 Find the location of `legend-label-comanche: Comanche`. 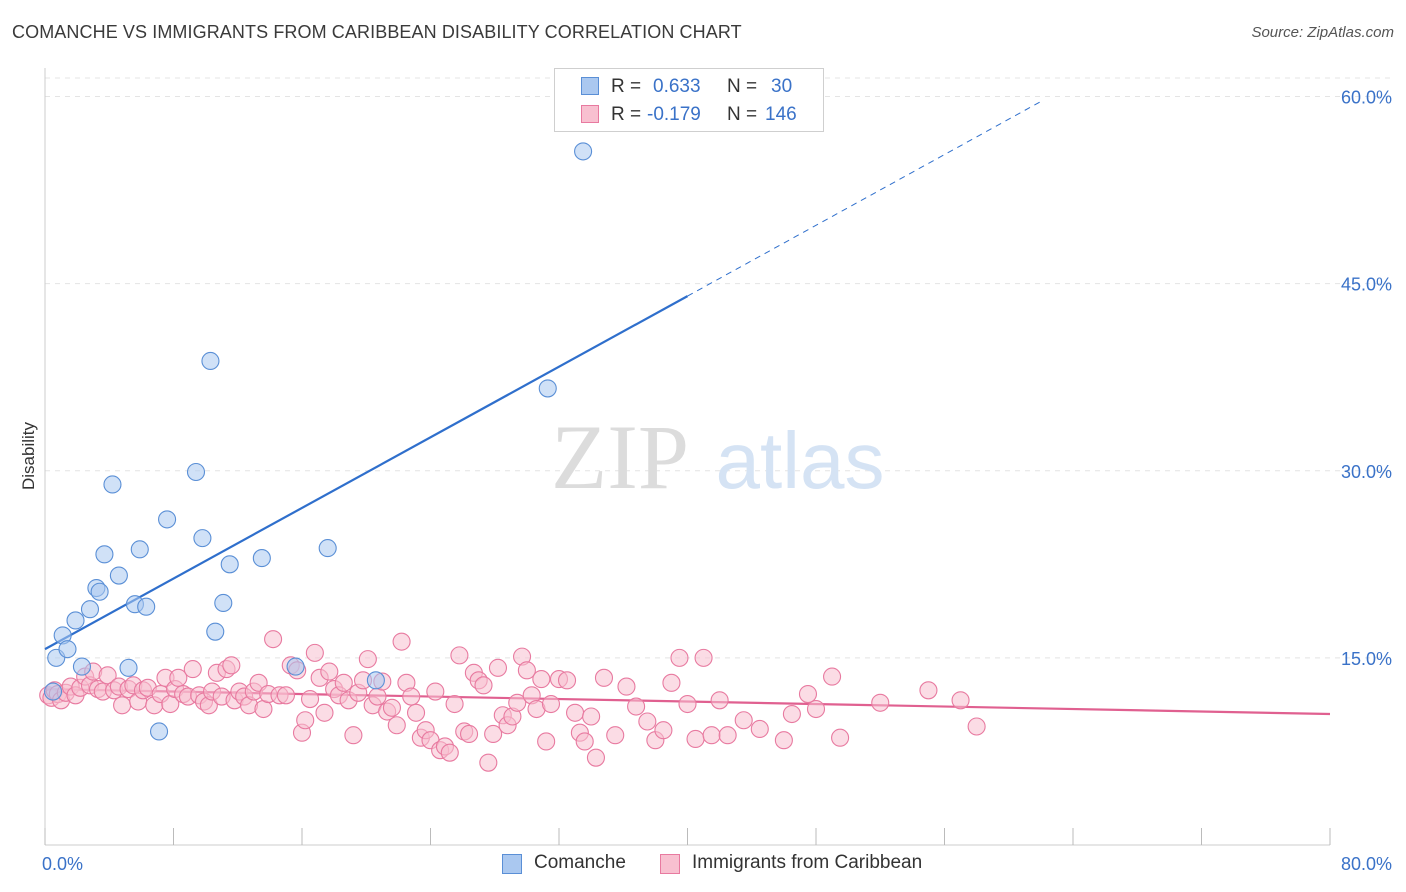

legend-label-comanche: Comanche is located at coordinates (580, 862).